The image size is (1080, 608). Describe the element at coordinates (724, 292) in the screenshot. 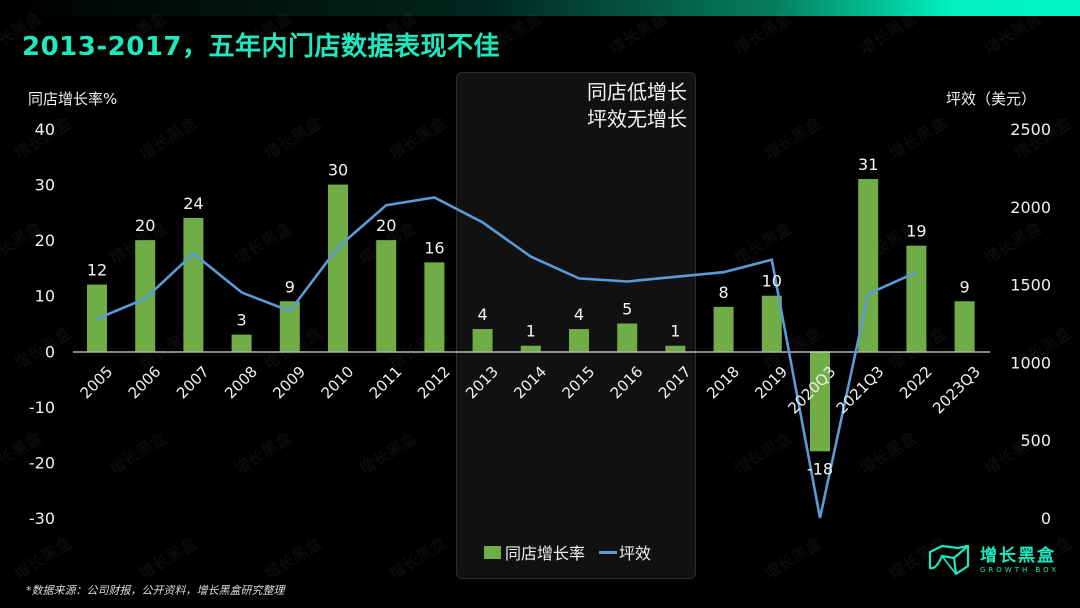

I see `data-label: 8` at that location.